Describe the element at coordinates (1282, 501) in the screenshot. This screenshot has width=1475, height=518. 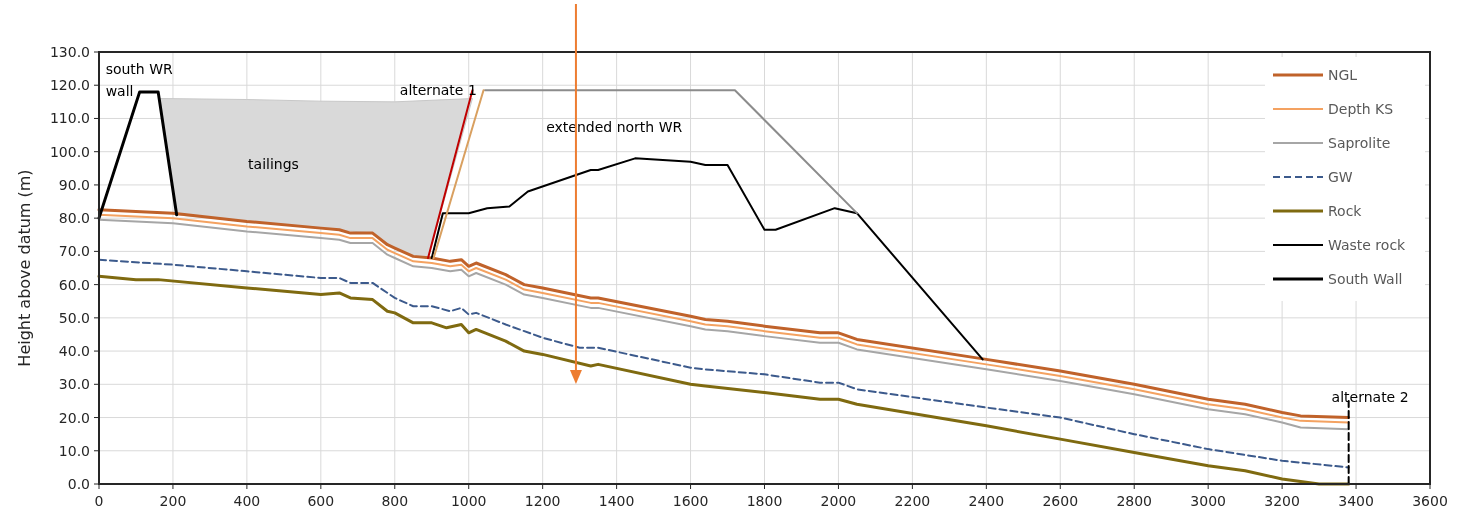
I see `x-tick-label: 3200` at that location.